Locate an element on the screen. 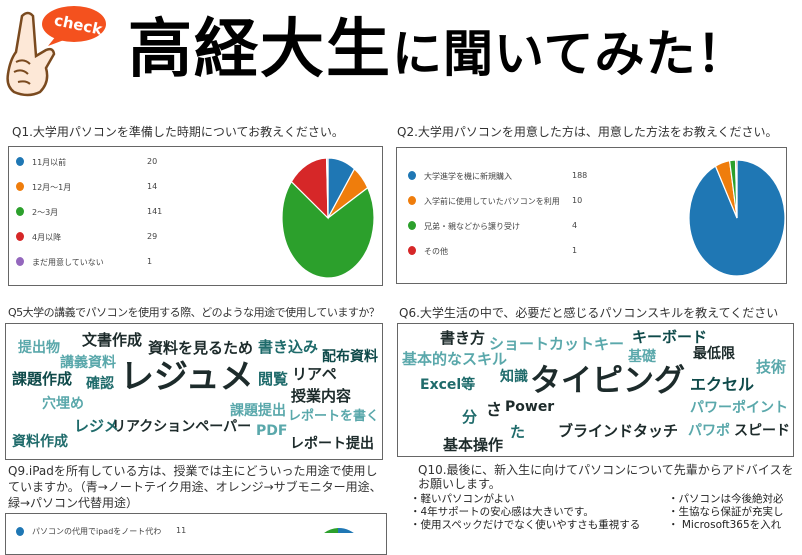 The width and height of the screenshot is (802, 555). wordcloud-word: 資料作成 is located at coordinates (40, 442).